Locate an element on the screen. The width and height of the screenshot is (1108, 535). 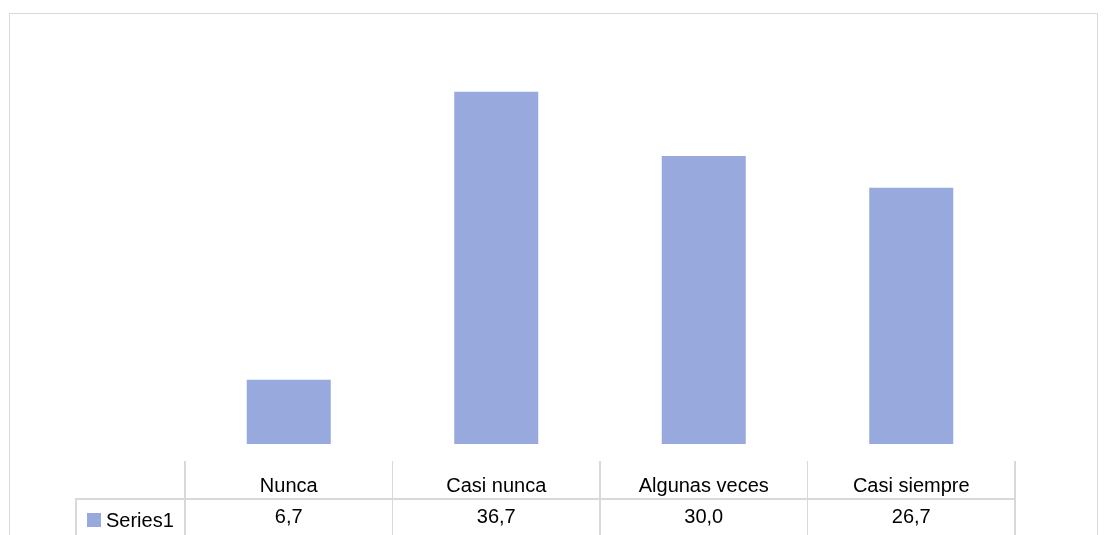
x-tick-label: Algunas veces is located at coordinates (703, 485).